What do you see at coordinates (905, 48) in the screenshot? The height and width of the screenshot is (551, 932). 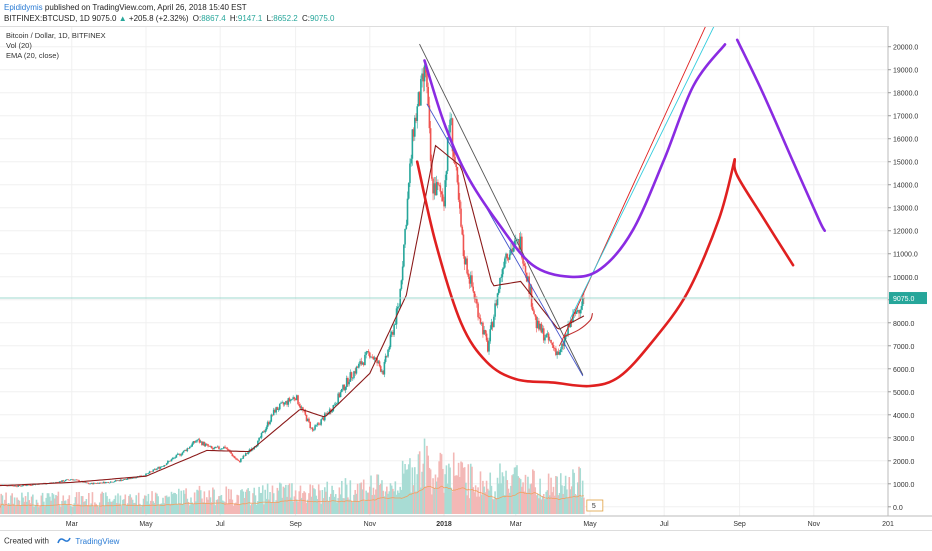 I see `y-tick-label: 20000.0` at bounding box center [905, 48].